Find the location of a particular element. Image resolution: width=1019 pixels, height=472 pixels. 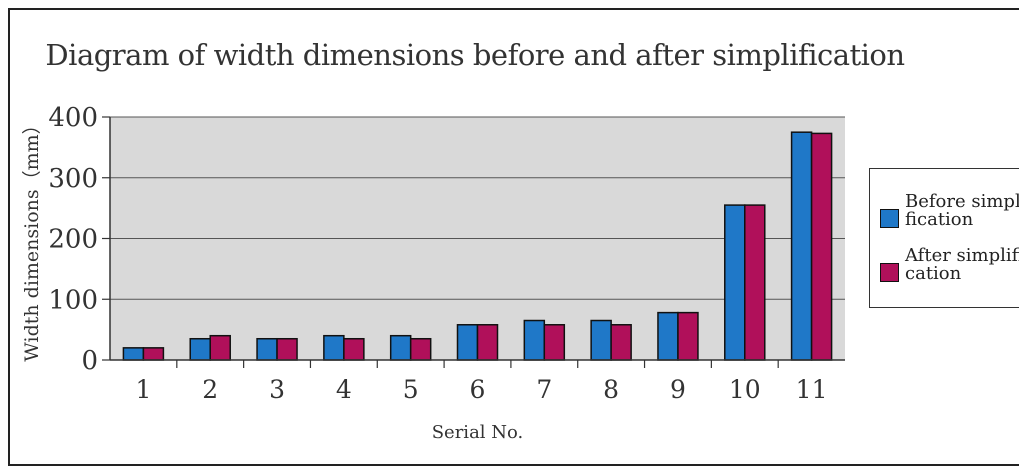

y-tick-label: 400 is located at coordinates (73, 118).